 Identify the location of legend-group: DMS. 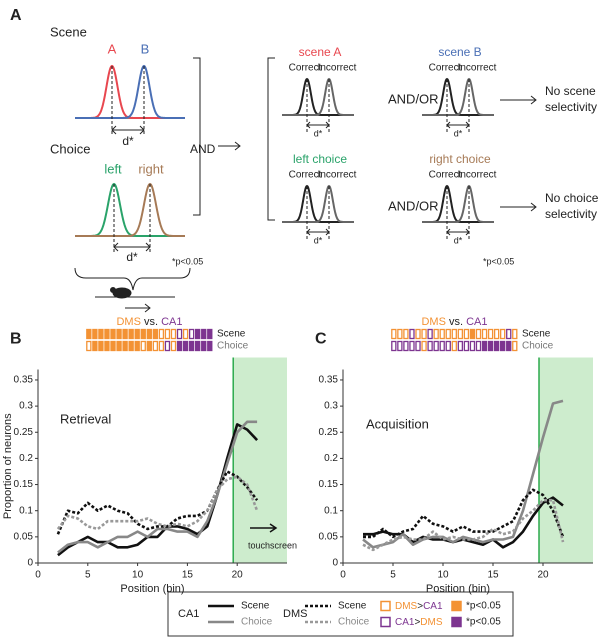
(295, 614).